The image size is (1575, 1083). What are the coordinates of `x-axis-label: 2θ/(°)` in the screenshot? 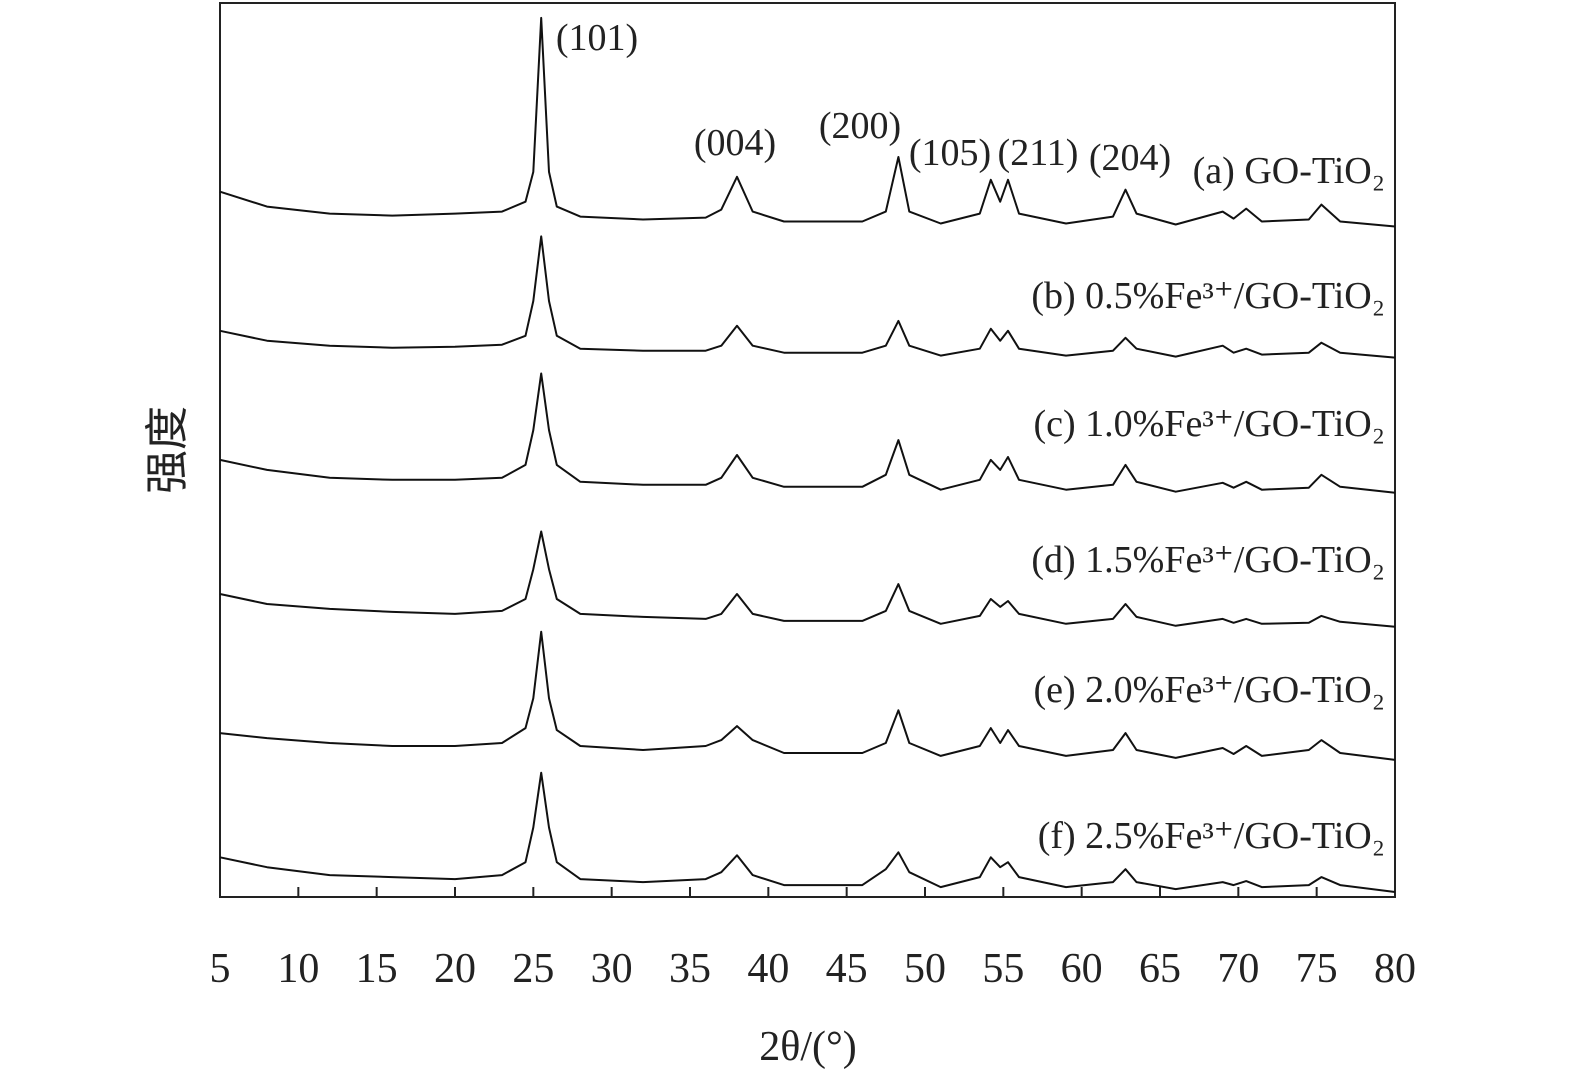 It's located at (808, 1047).